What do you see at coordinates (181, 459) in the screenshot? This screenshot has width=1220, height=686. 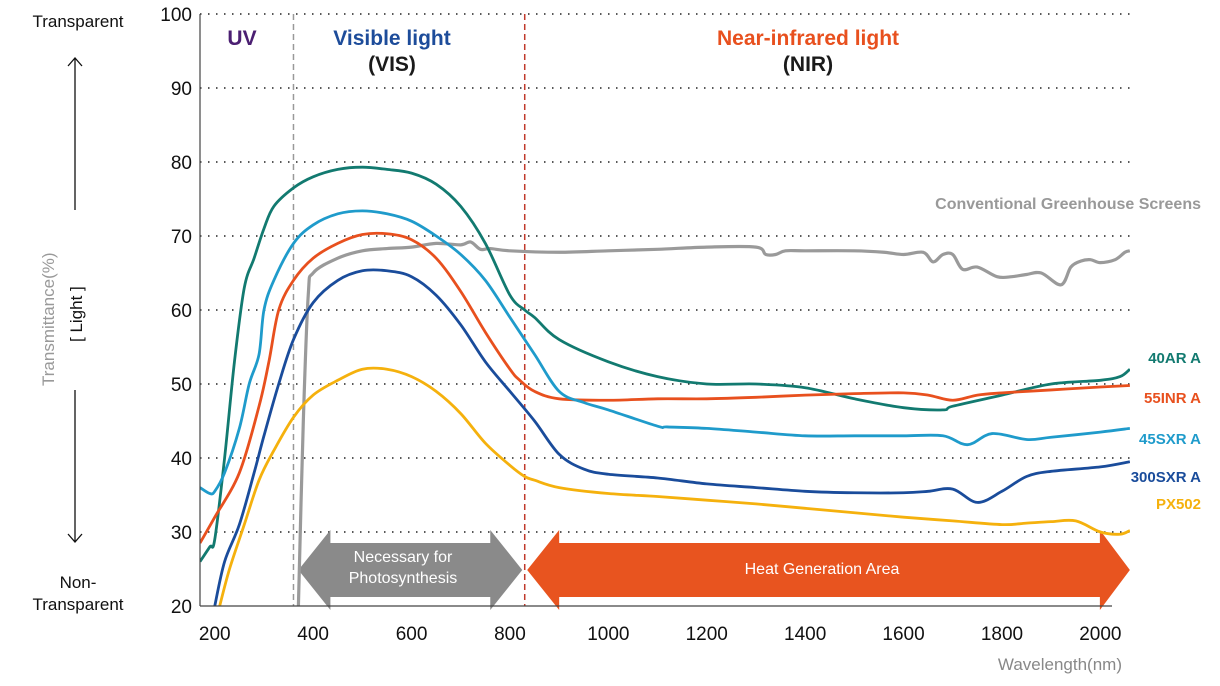 I see `y-tick-label: 40` at bounding box center [181, 459].